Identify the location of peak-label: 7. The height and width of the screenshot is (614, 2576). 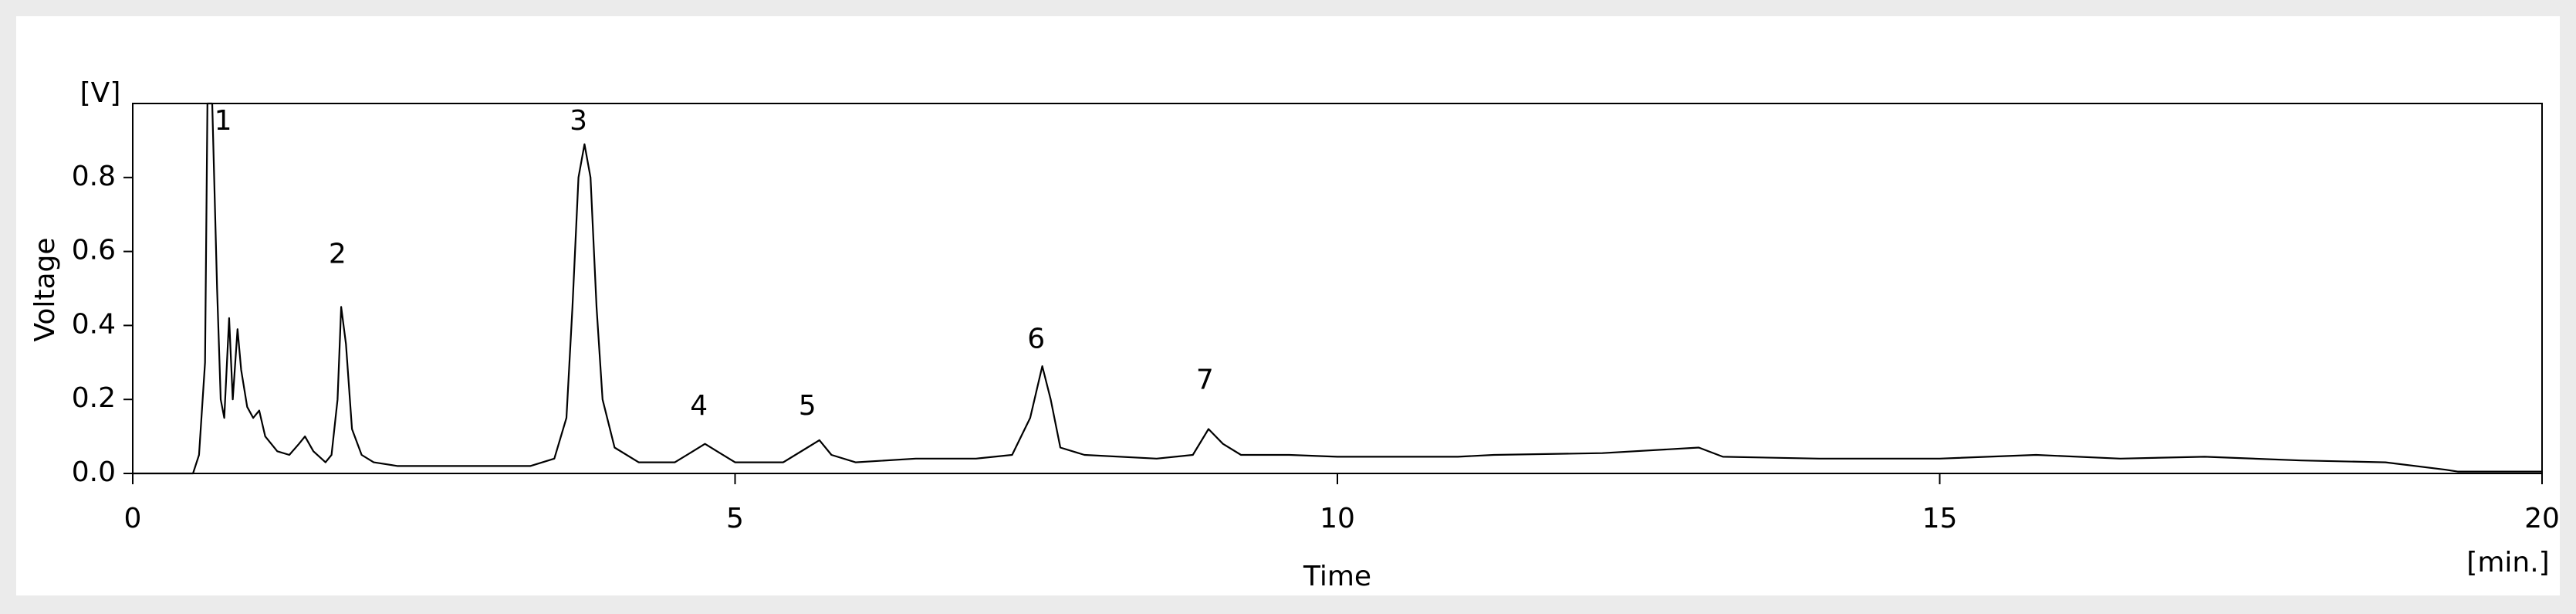
(1205, 379).